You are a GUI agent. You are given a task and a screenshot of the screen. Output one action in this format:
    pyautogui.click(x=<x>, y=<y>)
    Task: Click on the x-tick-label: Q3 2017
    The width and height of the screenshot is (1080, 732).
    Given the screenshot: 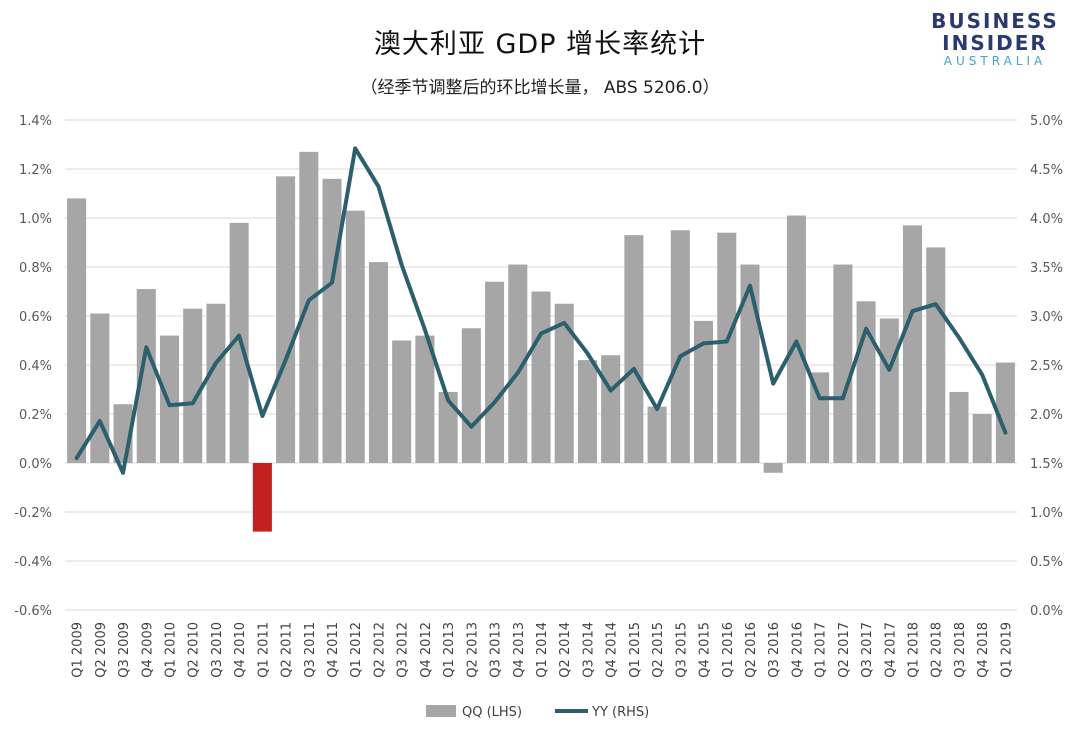 What is the action you would take?
    pyautogui.click(x=867, y=650)
    